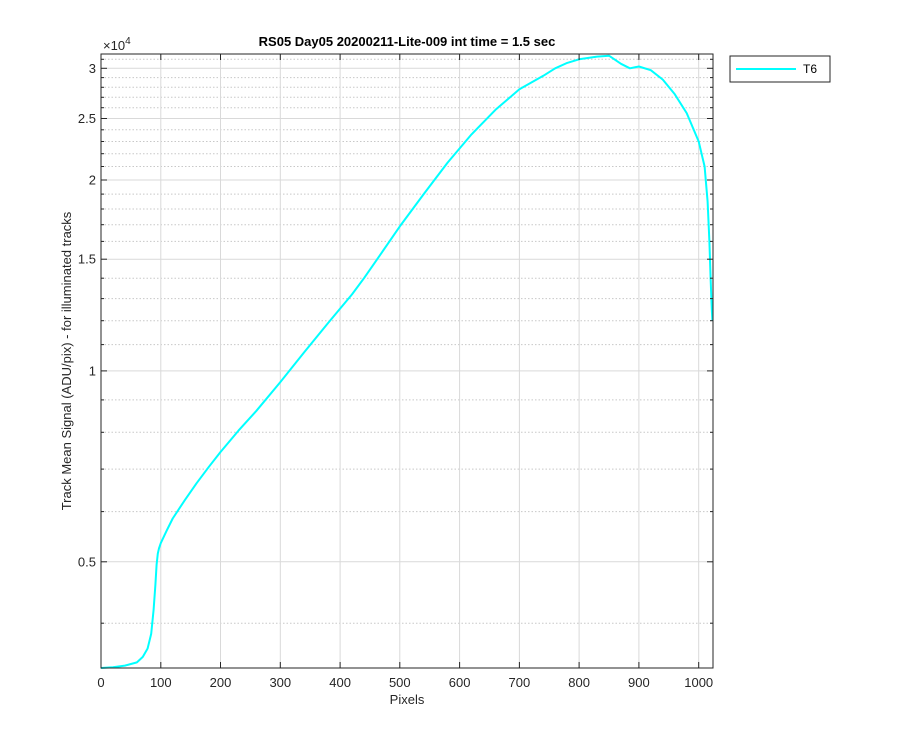 The image size is (900, 750). What do you see at coordinates (698, 682) in the screenshot?
I see `x-tick-label-10: 1000` at bounding box center [698, 682].